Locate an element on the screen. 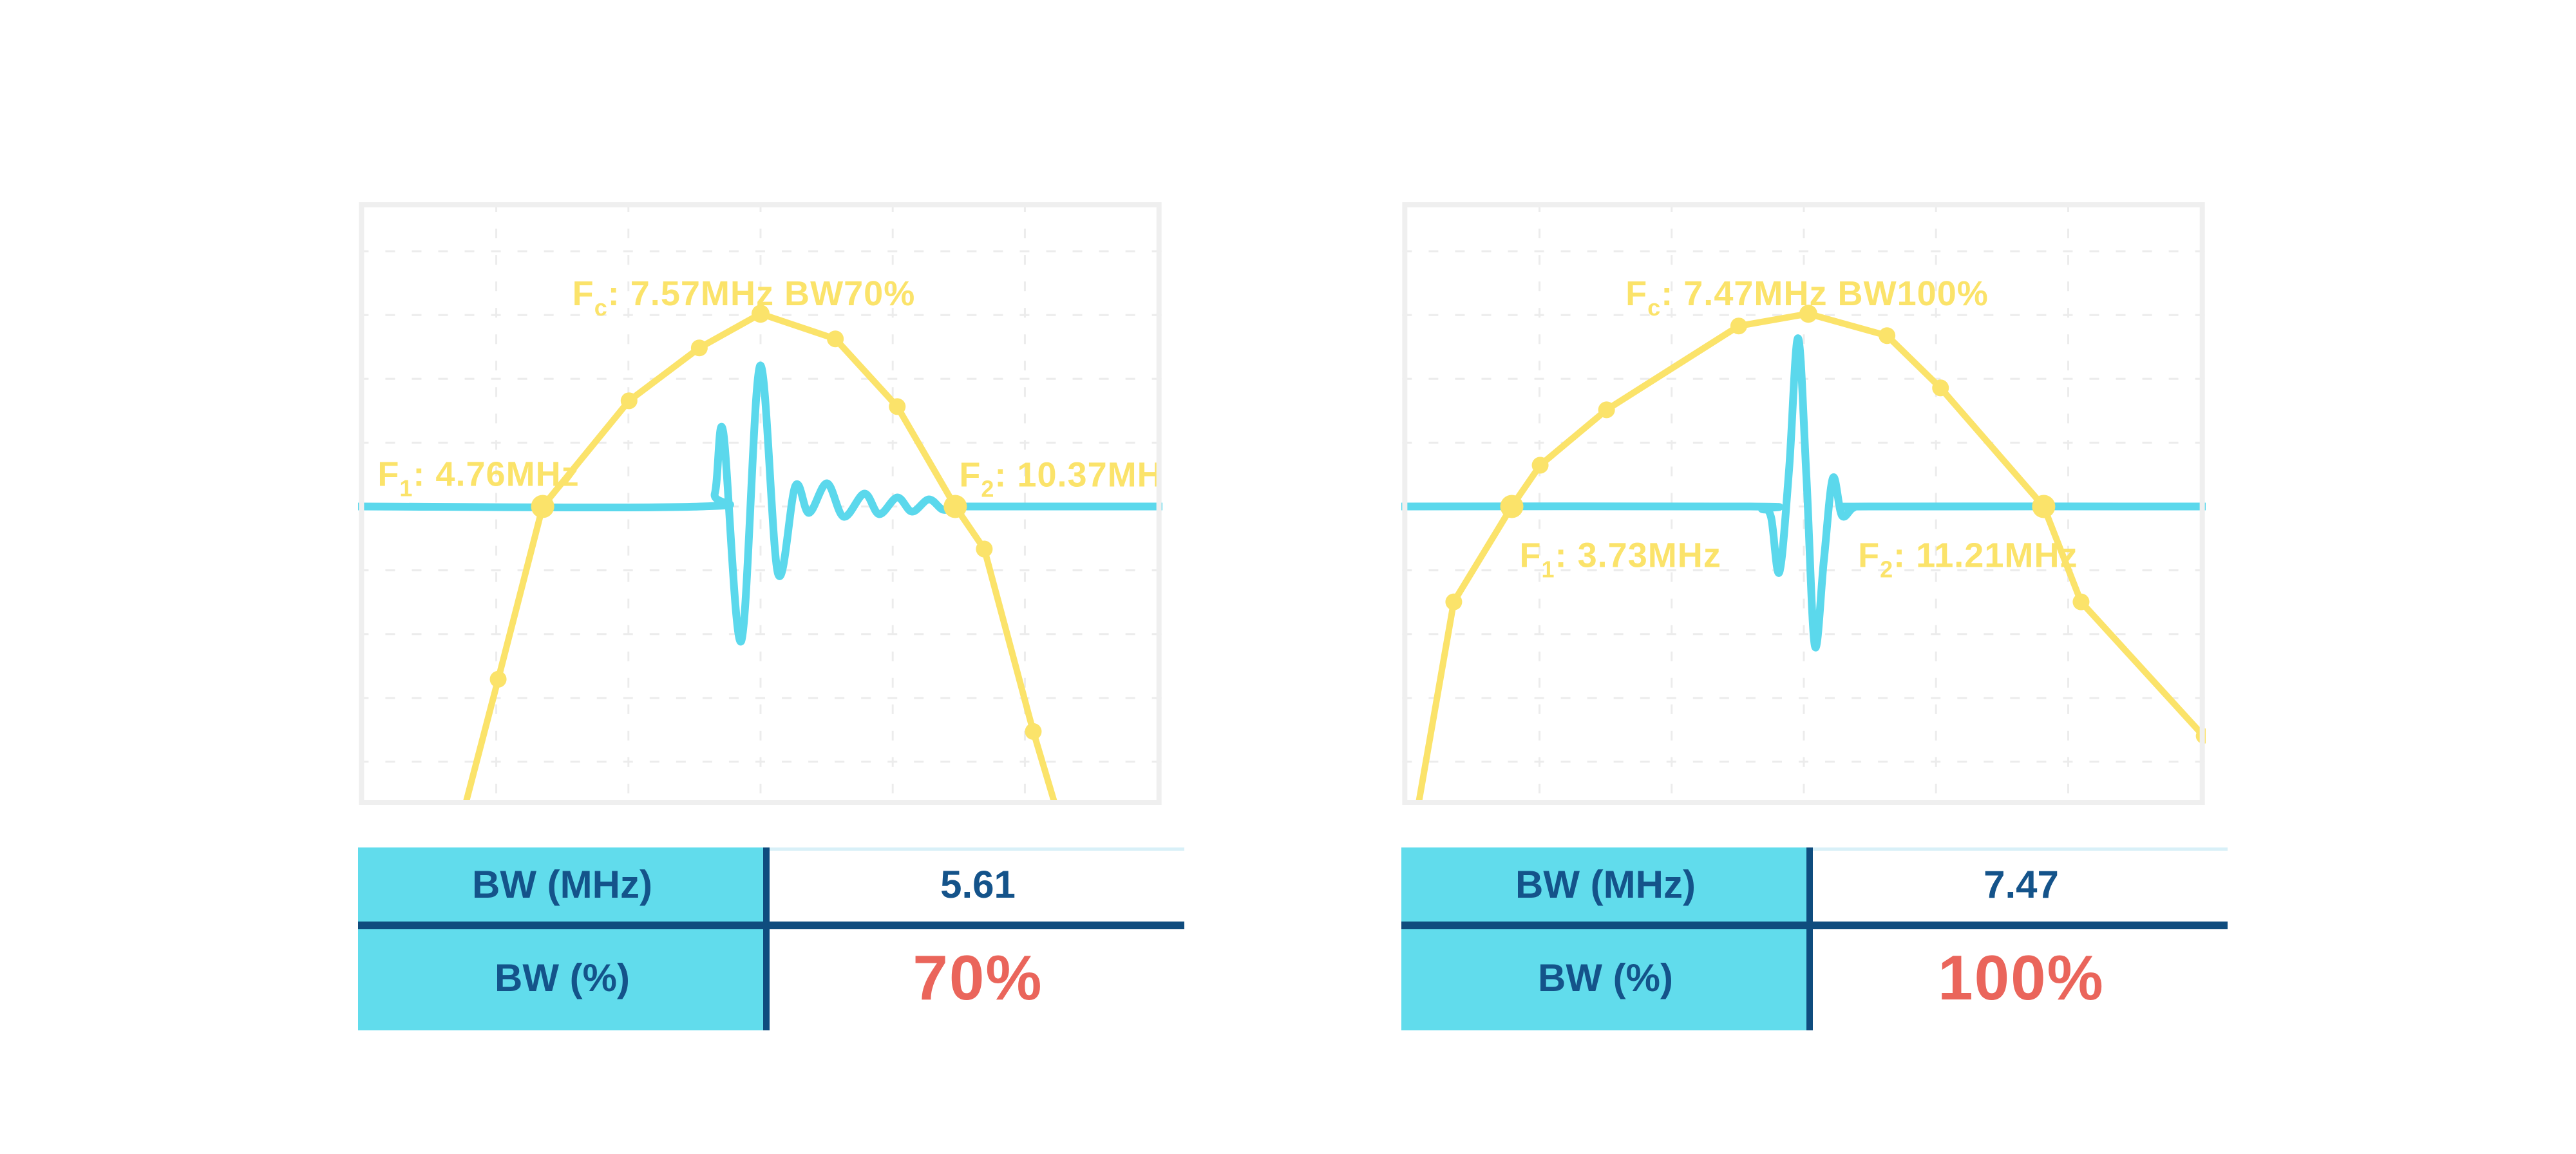  f1-label: F1: 4.76MHz is located at coordinates (478, 478).